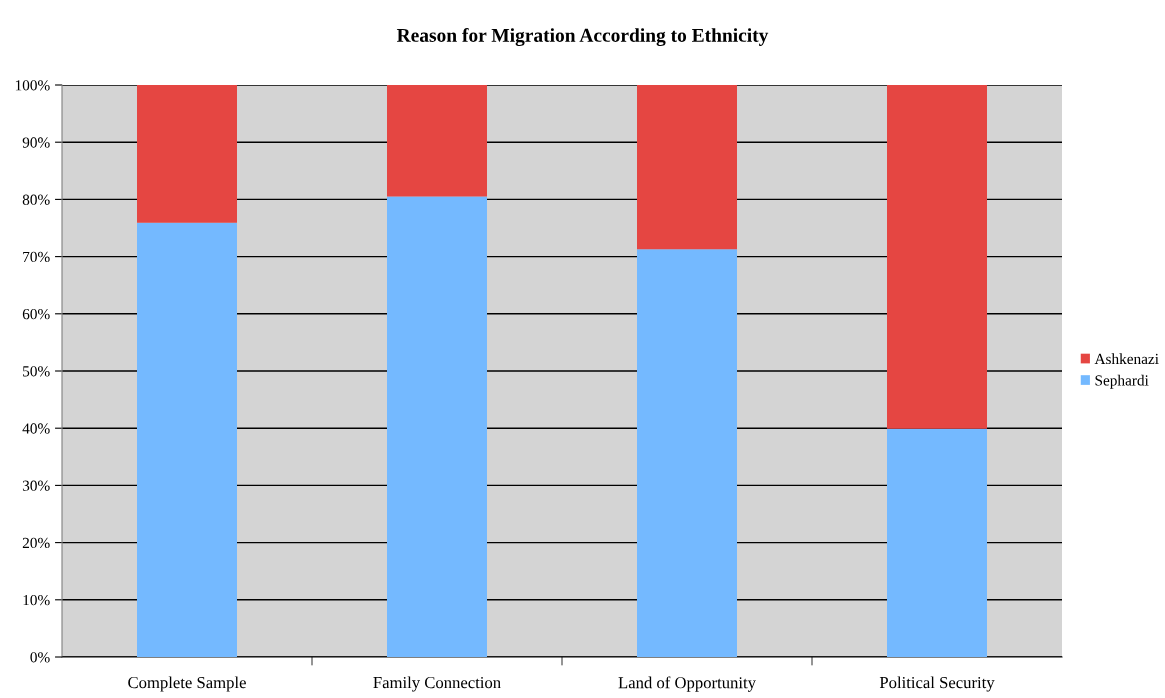 The width and height of the screenshot is (1165, 698). I want to click on y-tick-label: 20%, so click(36, 543).